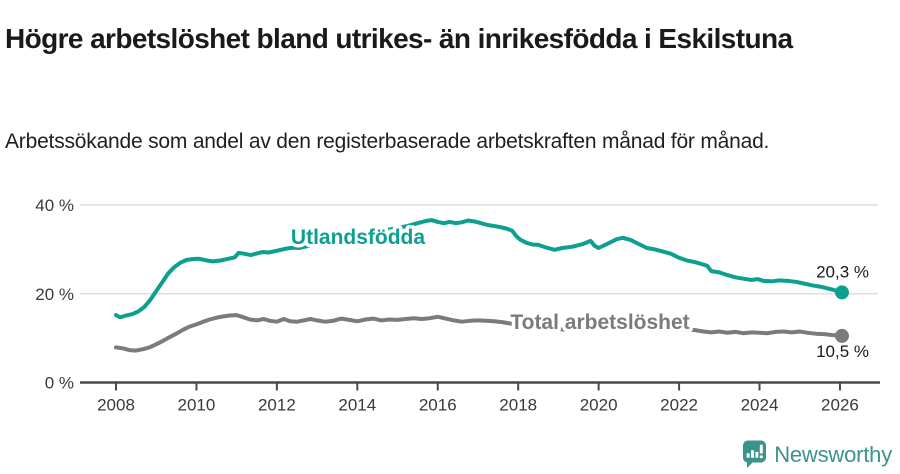  What do you see at coordinates (197, 405) in the screenshot?
I see `svg-text: 2010` at bounding box center [197, 405].